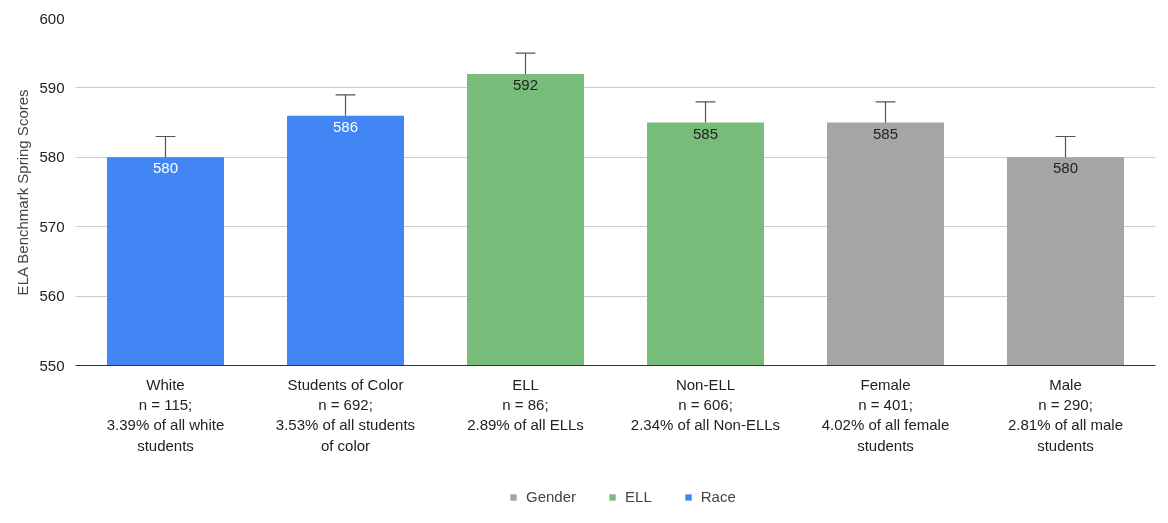  Describe the element at coordinates (718, 496) in the screenshot. I see `legend-label: Race` at that location.